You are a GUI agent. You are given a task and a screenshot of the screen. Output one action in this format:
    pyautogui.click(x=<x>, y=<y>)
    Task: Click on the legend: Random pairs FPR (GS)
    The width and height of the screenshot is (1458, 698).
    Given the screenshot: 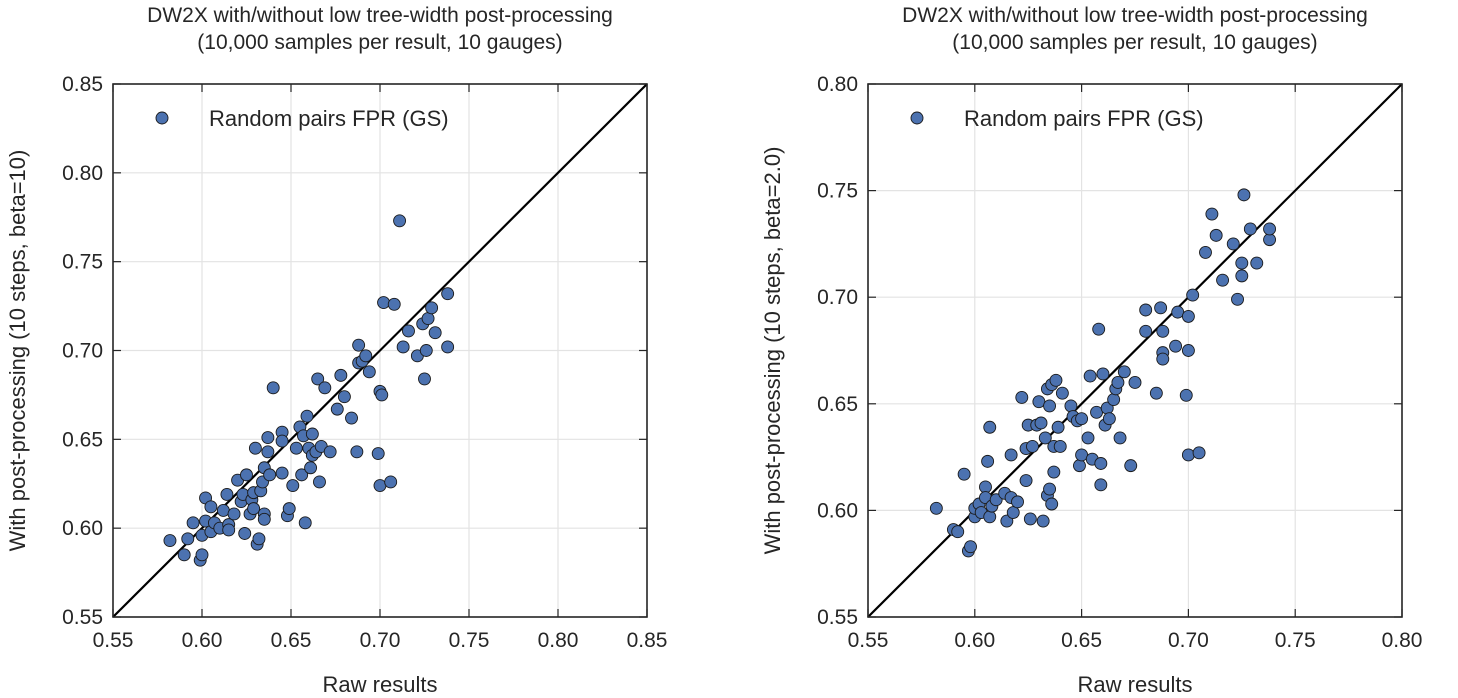 What is the action you would take?
    pyautogui.click(x=302, y=118)
    